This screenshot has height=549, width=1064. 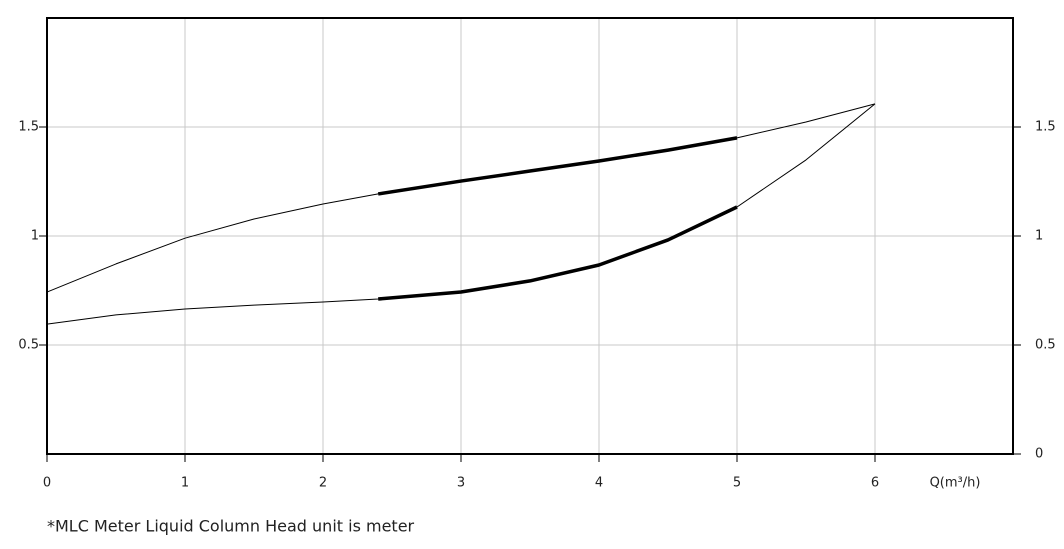 I want to click on x-tick-label: 4, so click(x=599, y=483).